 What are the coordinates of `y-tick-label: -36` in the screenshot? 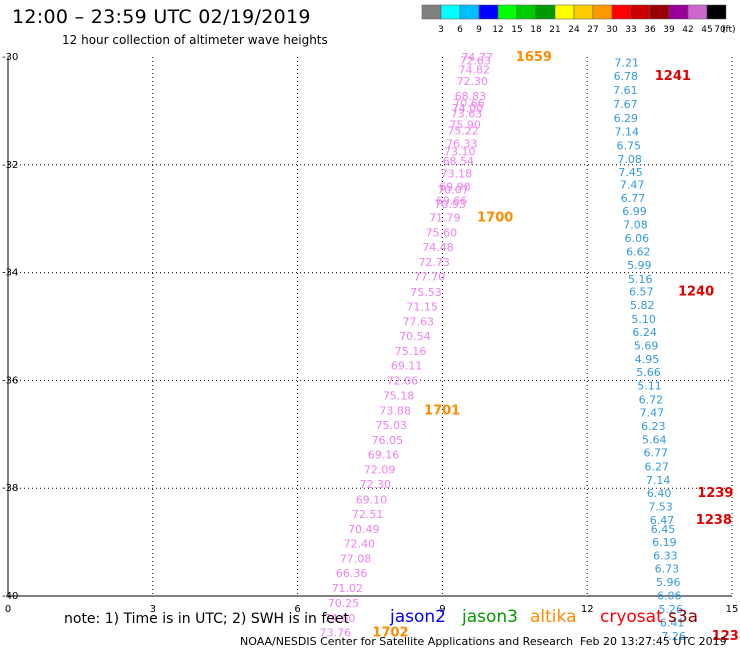 It's located at (10, 380).